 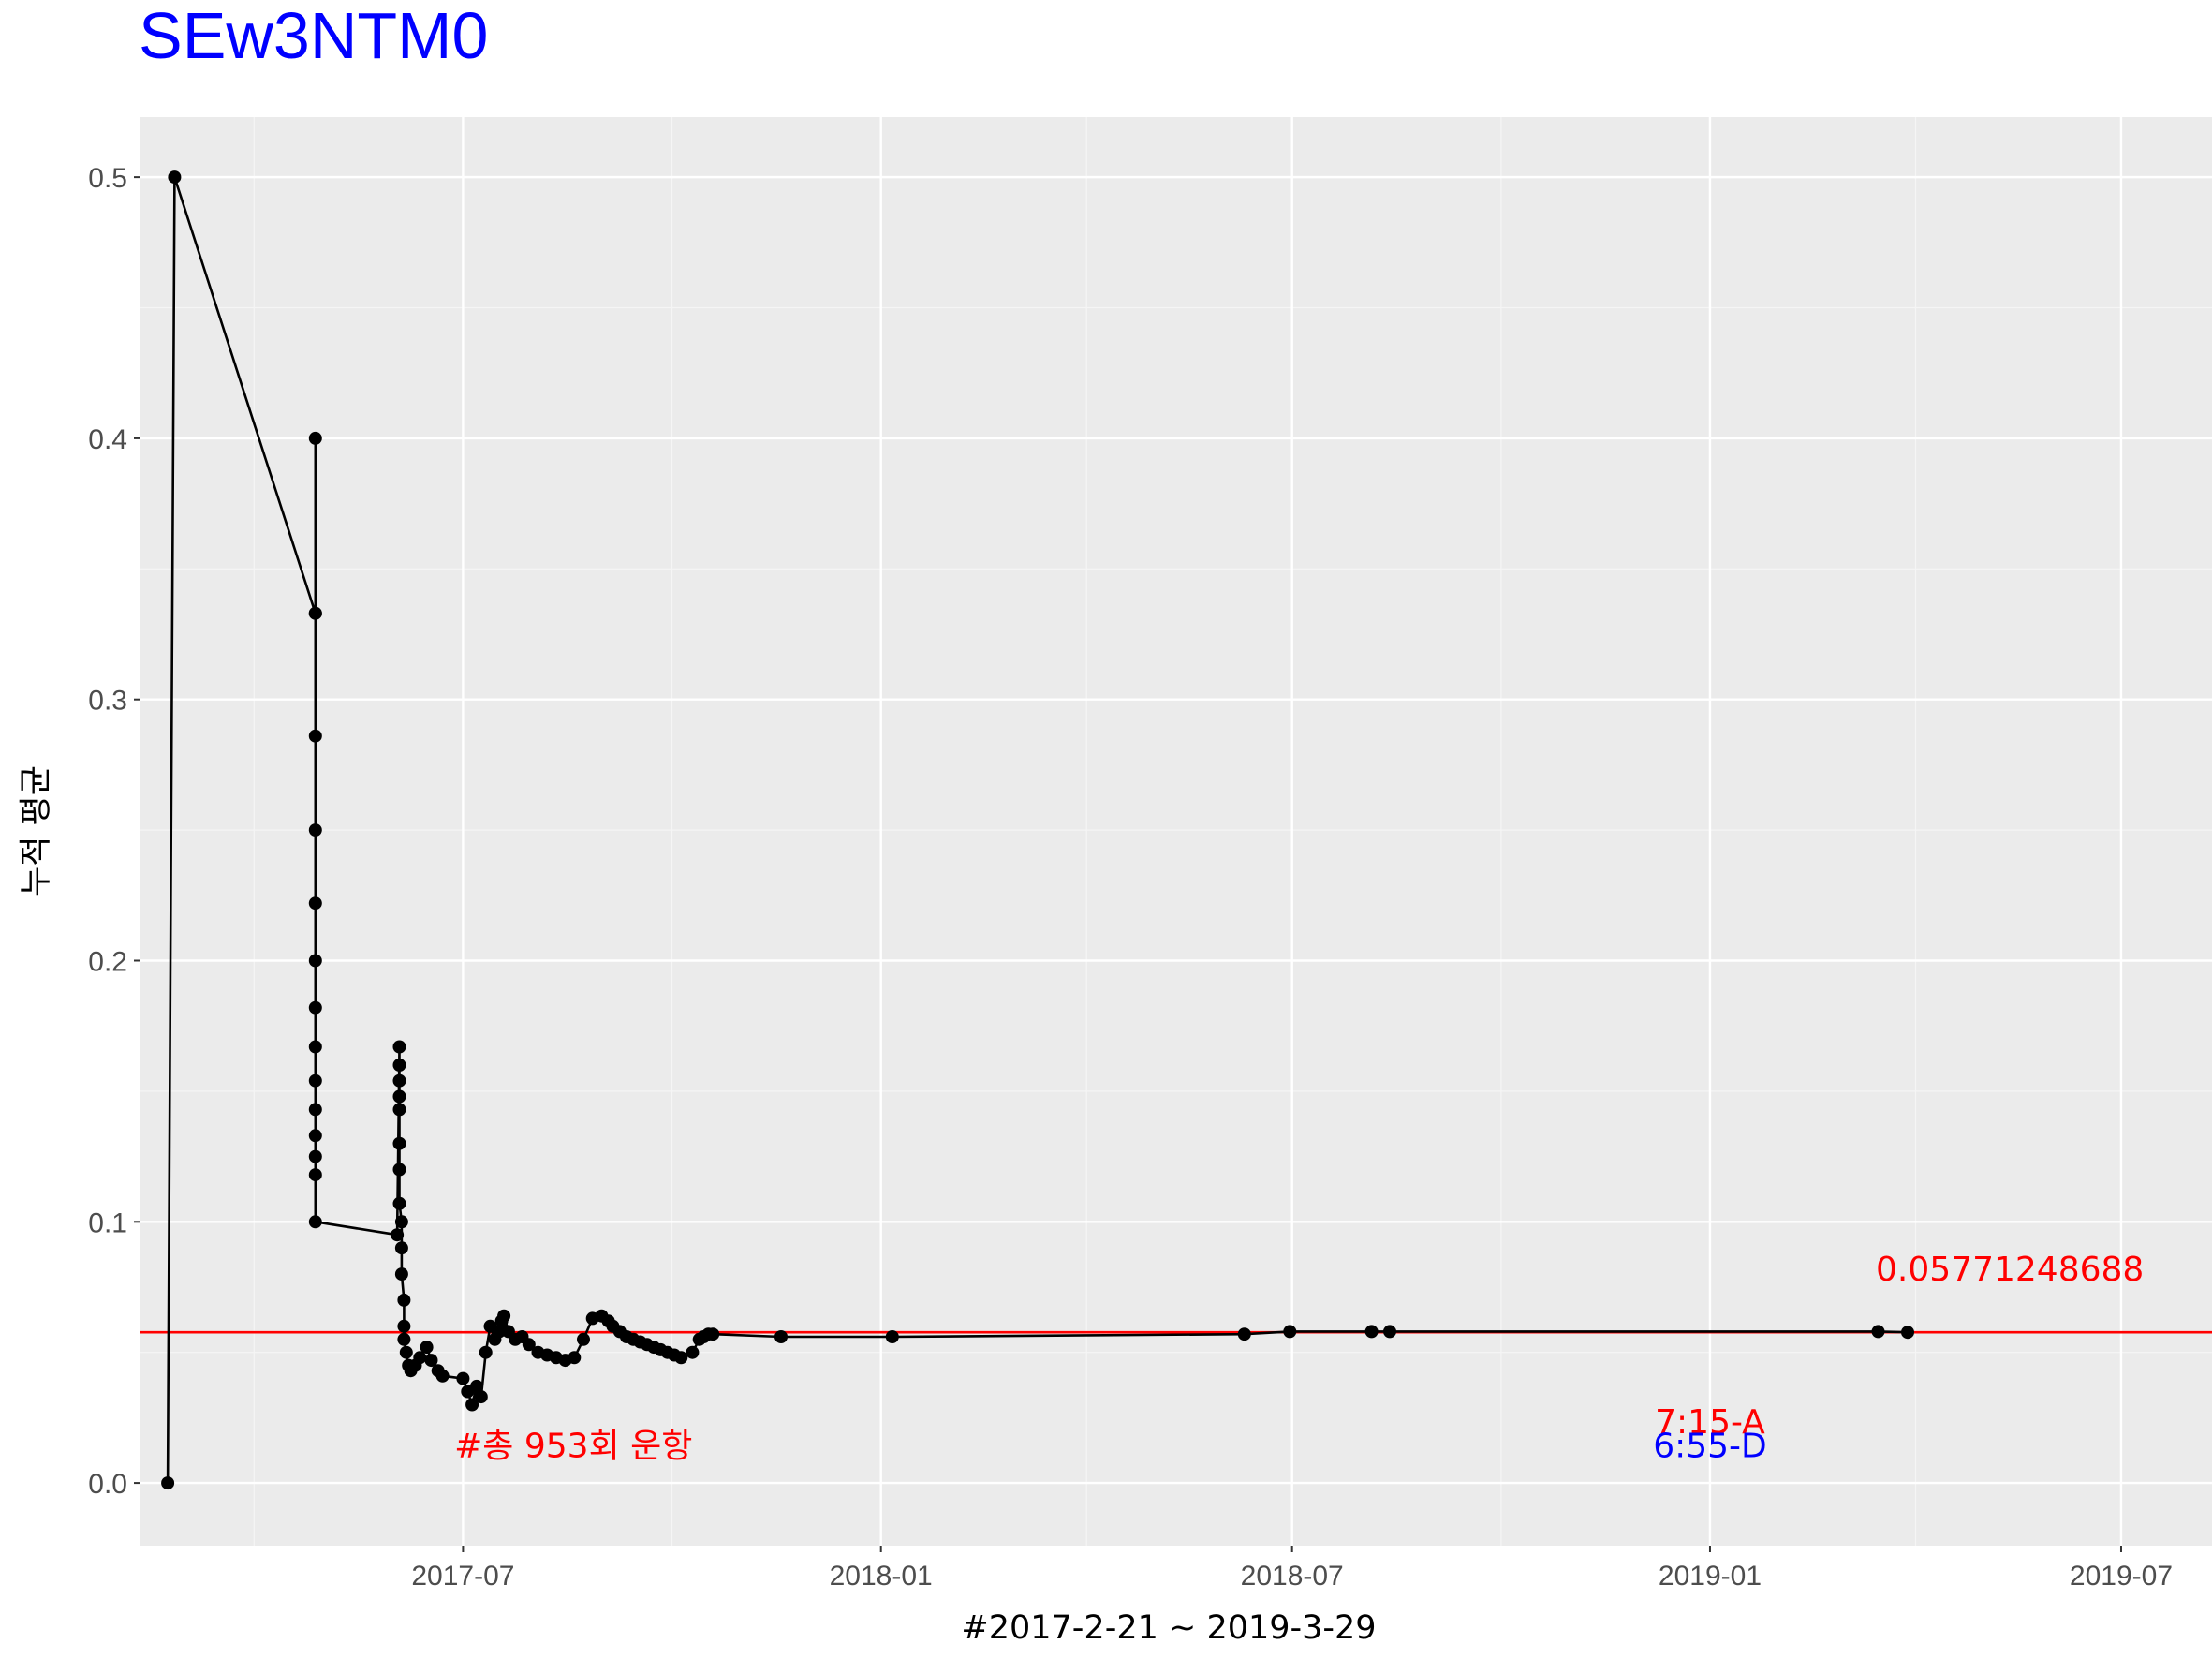 I want to click on y-tick-label: 0.1, so click(x=108, y=1223).